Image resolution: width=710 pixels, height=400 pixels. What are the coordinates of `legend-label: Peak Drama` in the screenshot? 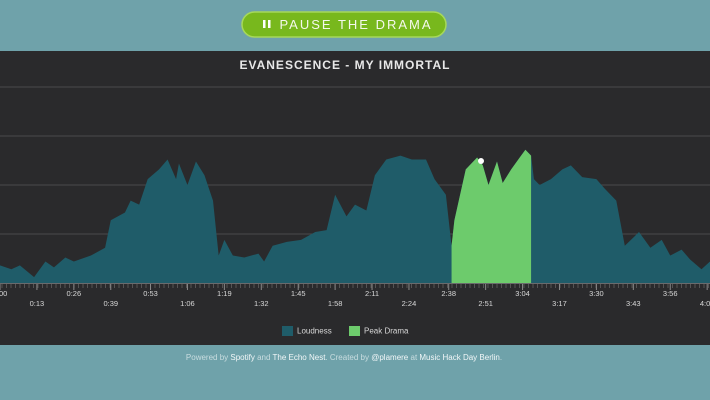 It's located at (386, 331).